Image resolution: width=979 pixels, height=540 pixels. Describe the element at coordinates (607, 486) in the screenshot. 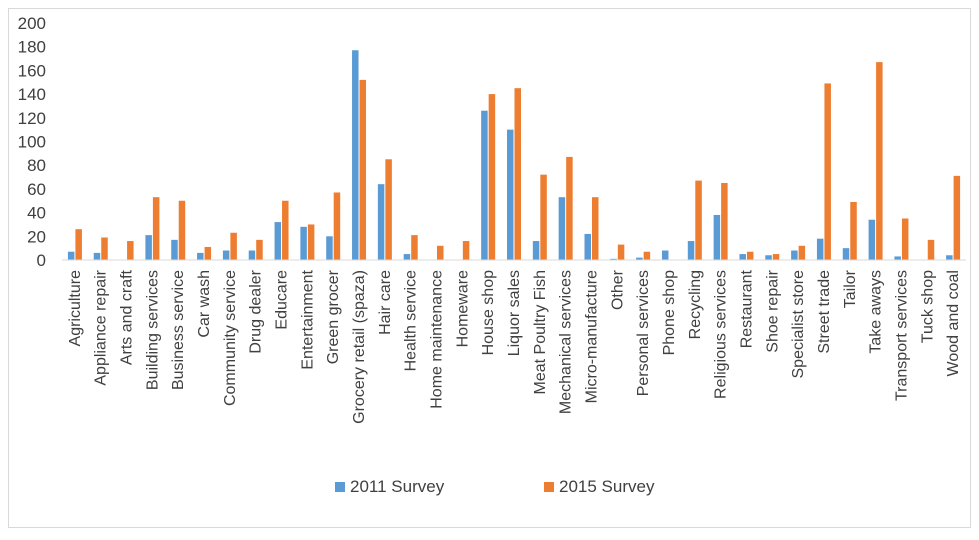

I see `legend-label: 2015 Survey` at that location.